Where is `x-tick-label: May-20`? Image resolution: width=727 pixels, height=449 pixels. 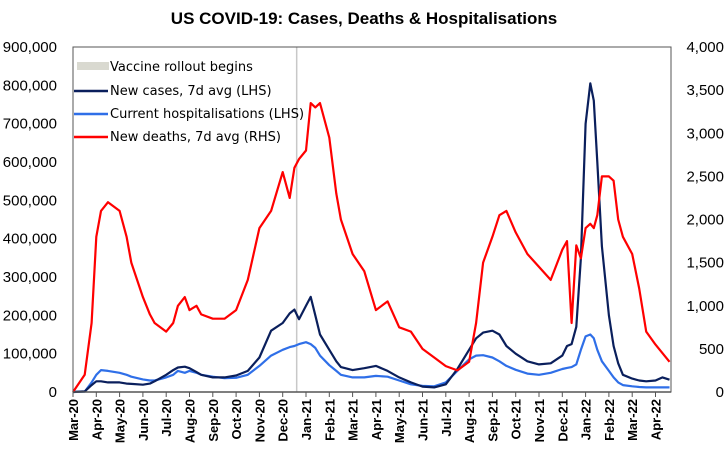 x-tick-label: May-20 is located at coordinates (120, 421).